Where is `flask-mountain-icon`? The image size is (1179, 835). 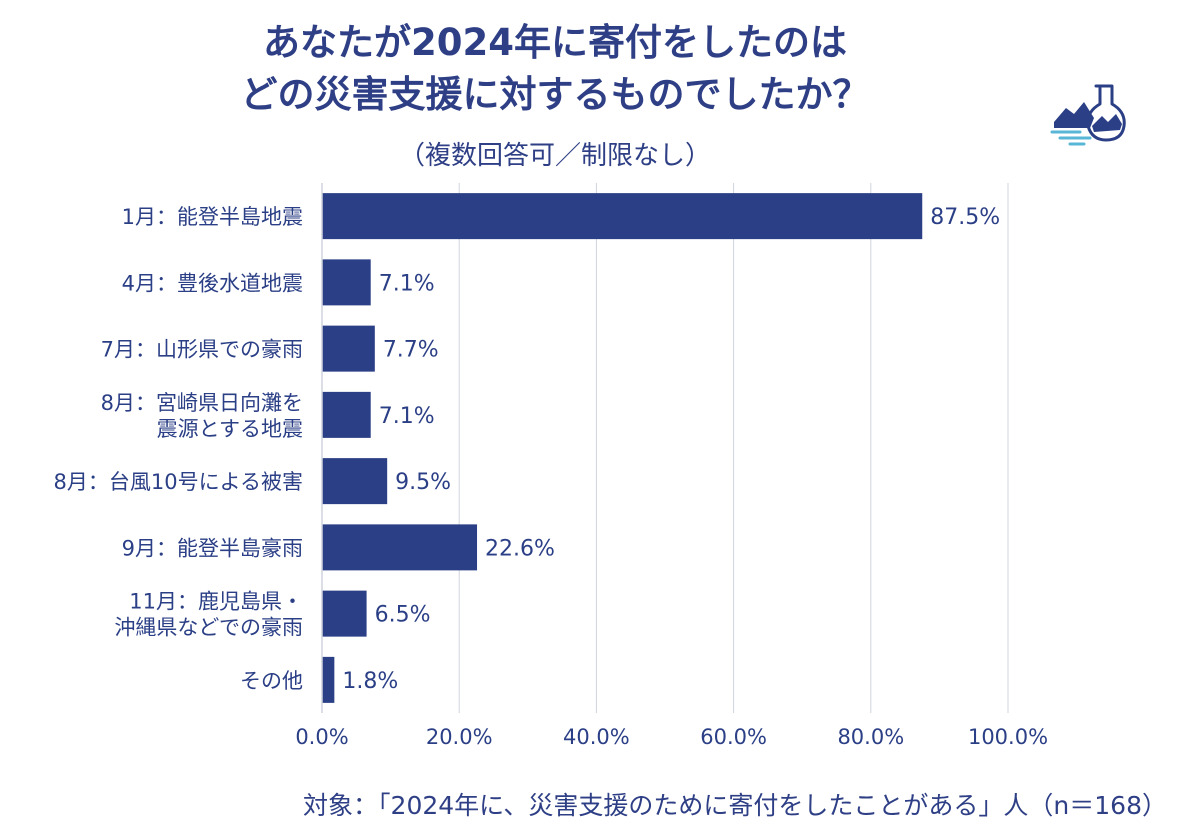
flask-mountain-icon is located at coordinates (1088, 115).